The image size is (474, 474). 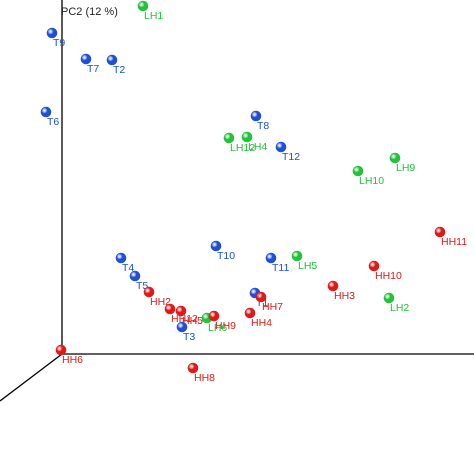 I want to click on label-hh3: HH3, so click(x=344, y=296).